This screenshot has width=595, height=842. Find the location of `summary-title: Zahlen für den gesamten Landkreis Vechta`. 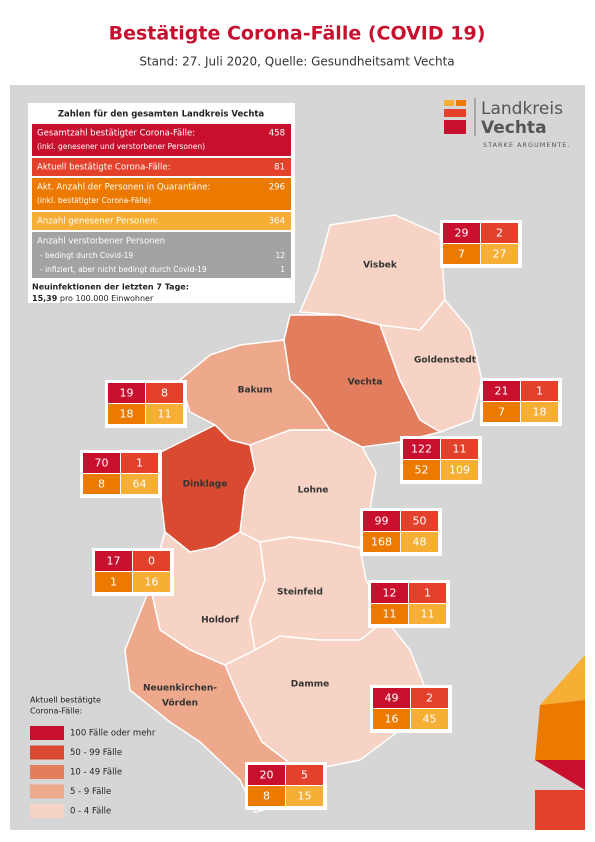

summary-title: Zahlen für den gesamten Landkreis Vechta is located at coordinates (161, 115).